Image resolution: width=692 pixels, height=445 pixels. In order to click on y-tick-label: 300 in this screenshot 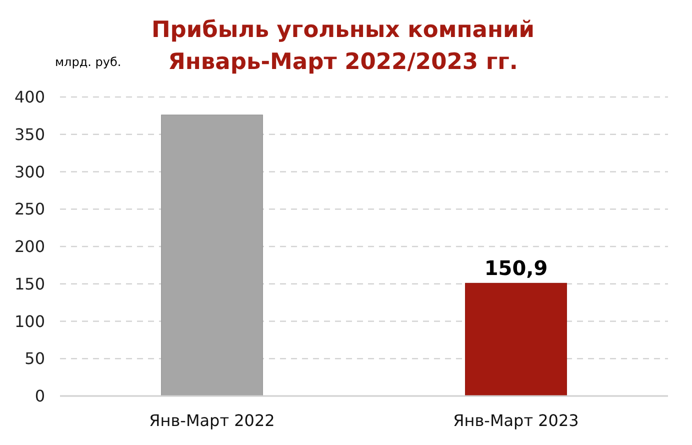, I will do `click(29, 172)`.